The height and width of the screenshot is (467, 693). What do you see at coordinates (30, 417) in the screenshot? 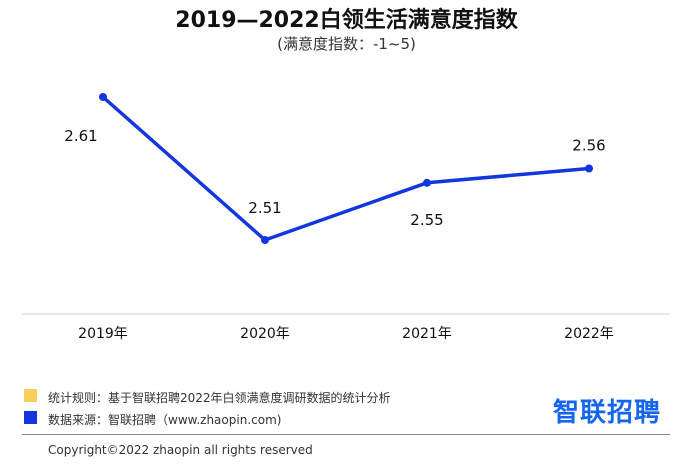
I see `legend-marker-source` at bounding box center [30, 417].